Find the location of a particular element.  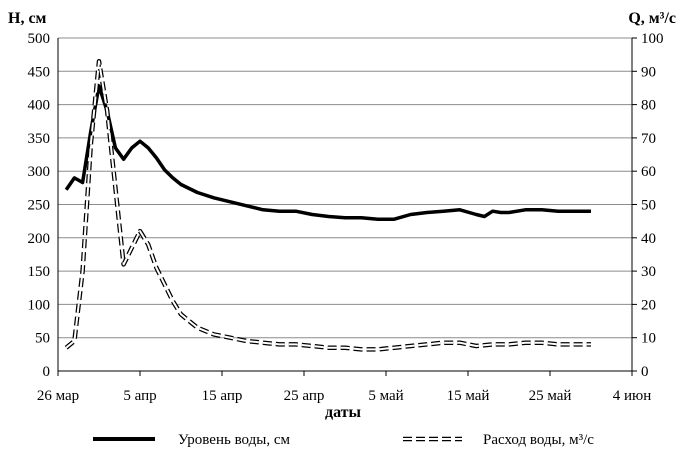

x-tick-label: 25 апр is located at coordinates (304, 396).